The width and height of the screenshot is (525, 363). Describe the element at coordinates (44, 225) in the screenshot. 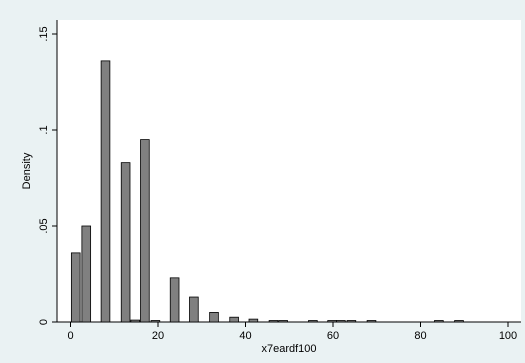

I see `y-tick-label: .05` at that location.